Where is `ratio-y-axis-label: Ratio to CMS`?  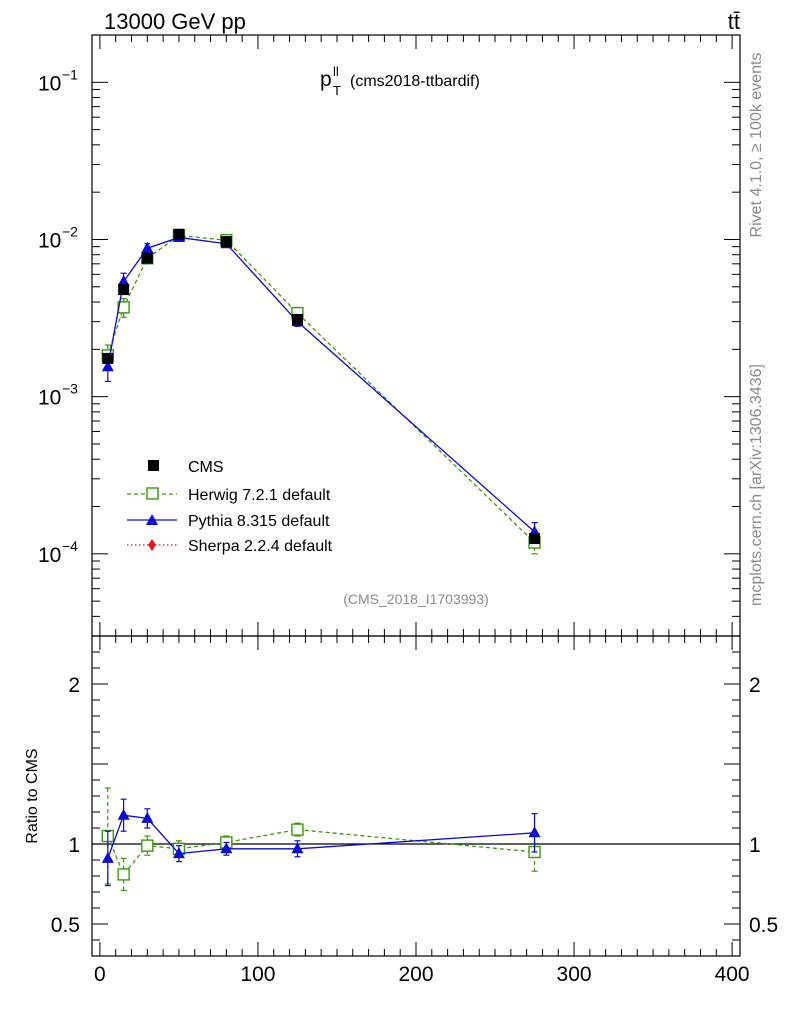 ratio-y-axis-label: Ratio to CMS is located at coordinates (32, 795).